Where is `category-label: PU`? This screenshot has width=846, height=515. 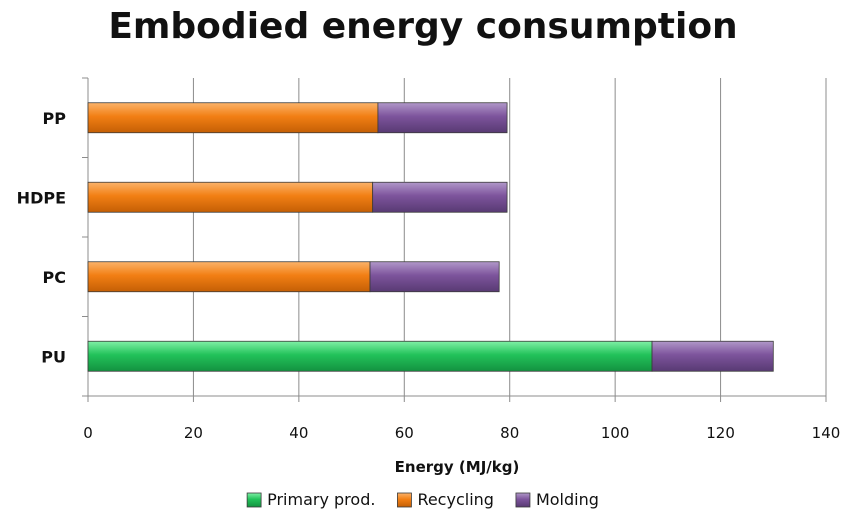
category-label: PU is located at coordinates (53, 356).